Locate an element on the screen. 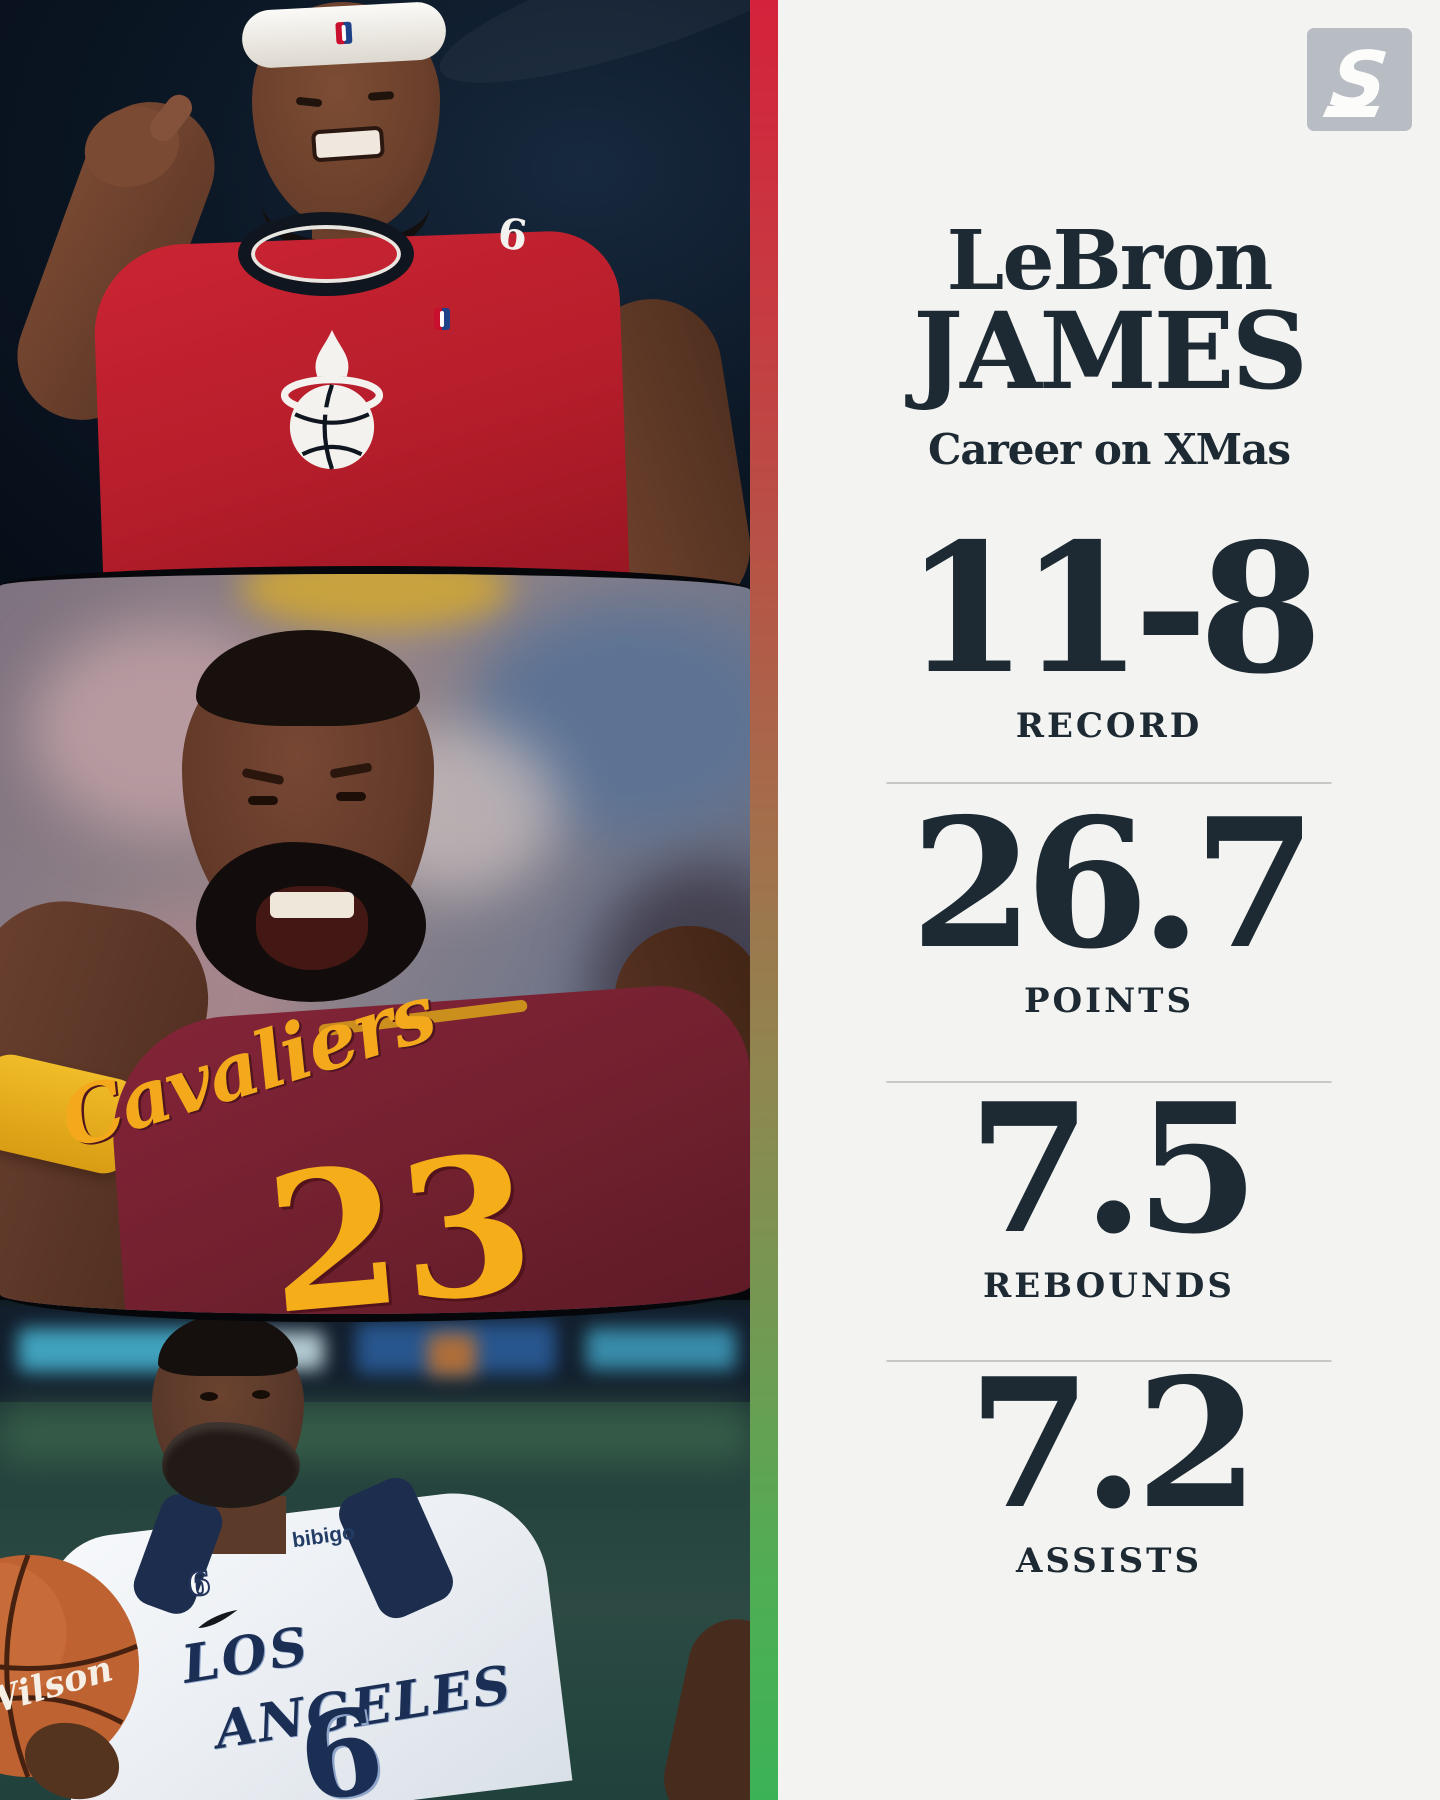  stat-value: 7.2 is located at coordinates (1113, 1443).